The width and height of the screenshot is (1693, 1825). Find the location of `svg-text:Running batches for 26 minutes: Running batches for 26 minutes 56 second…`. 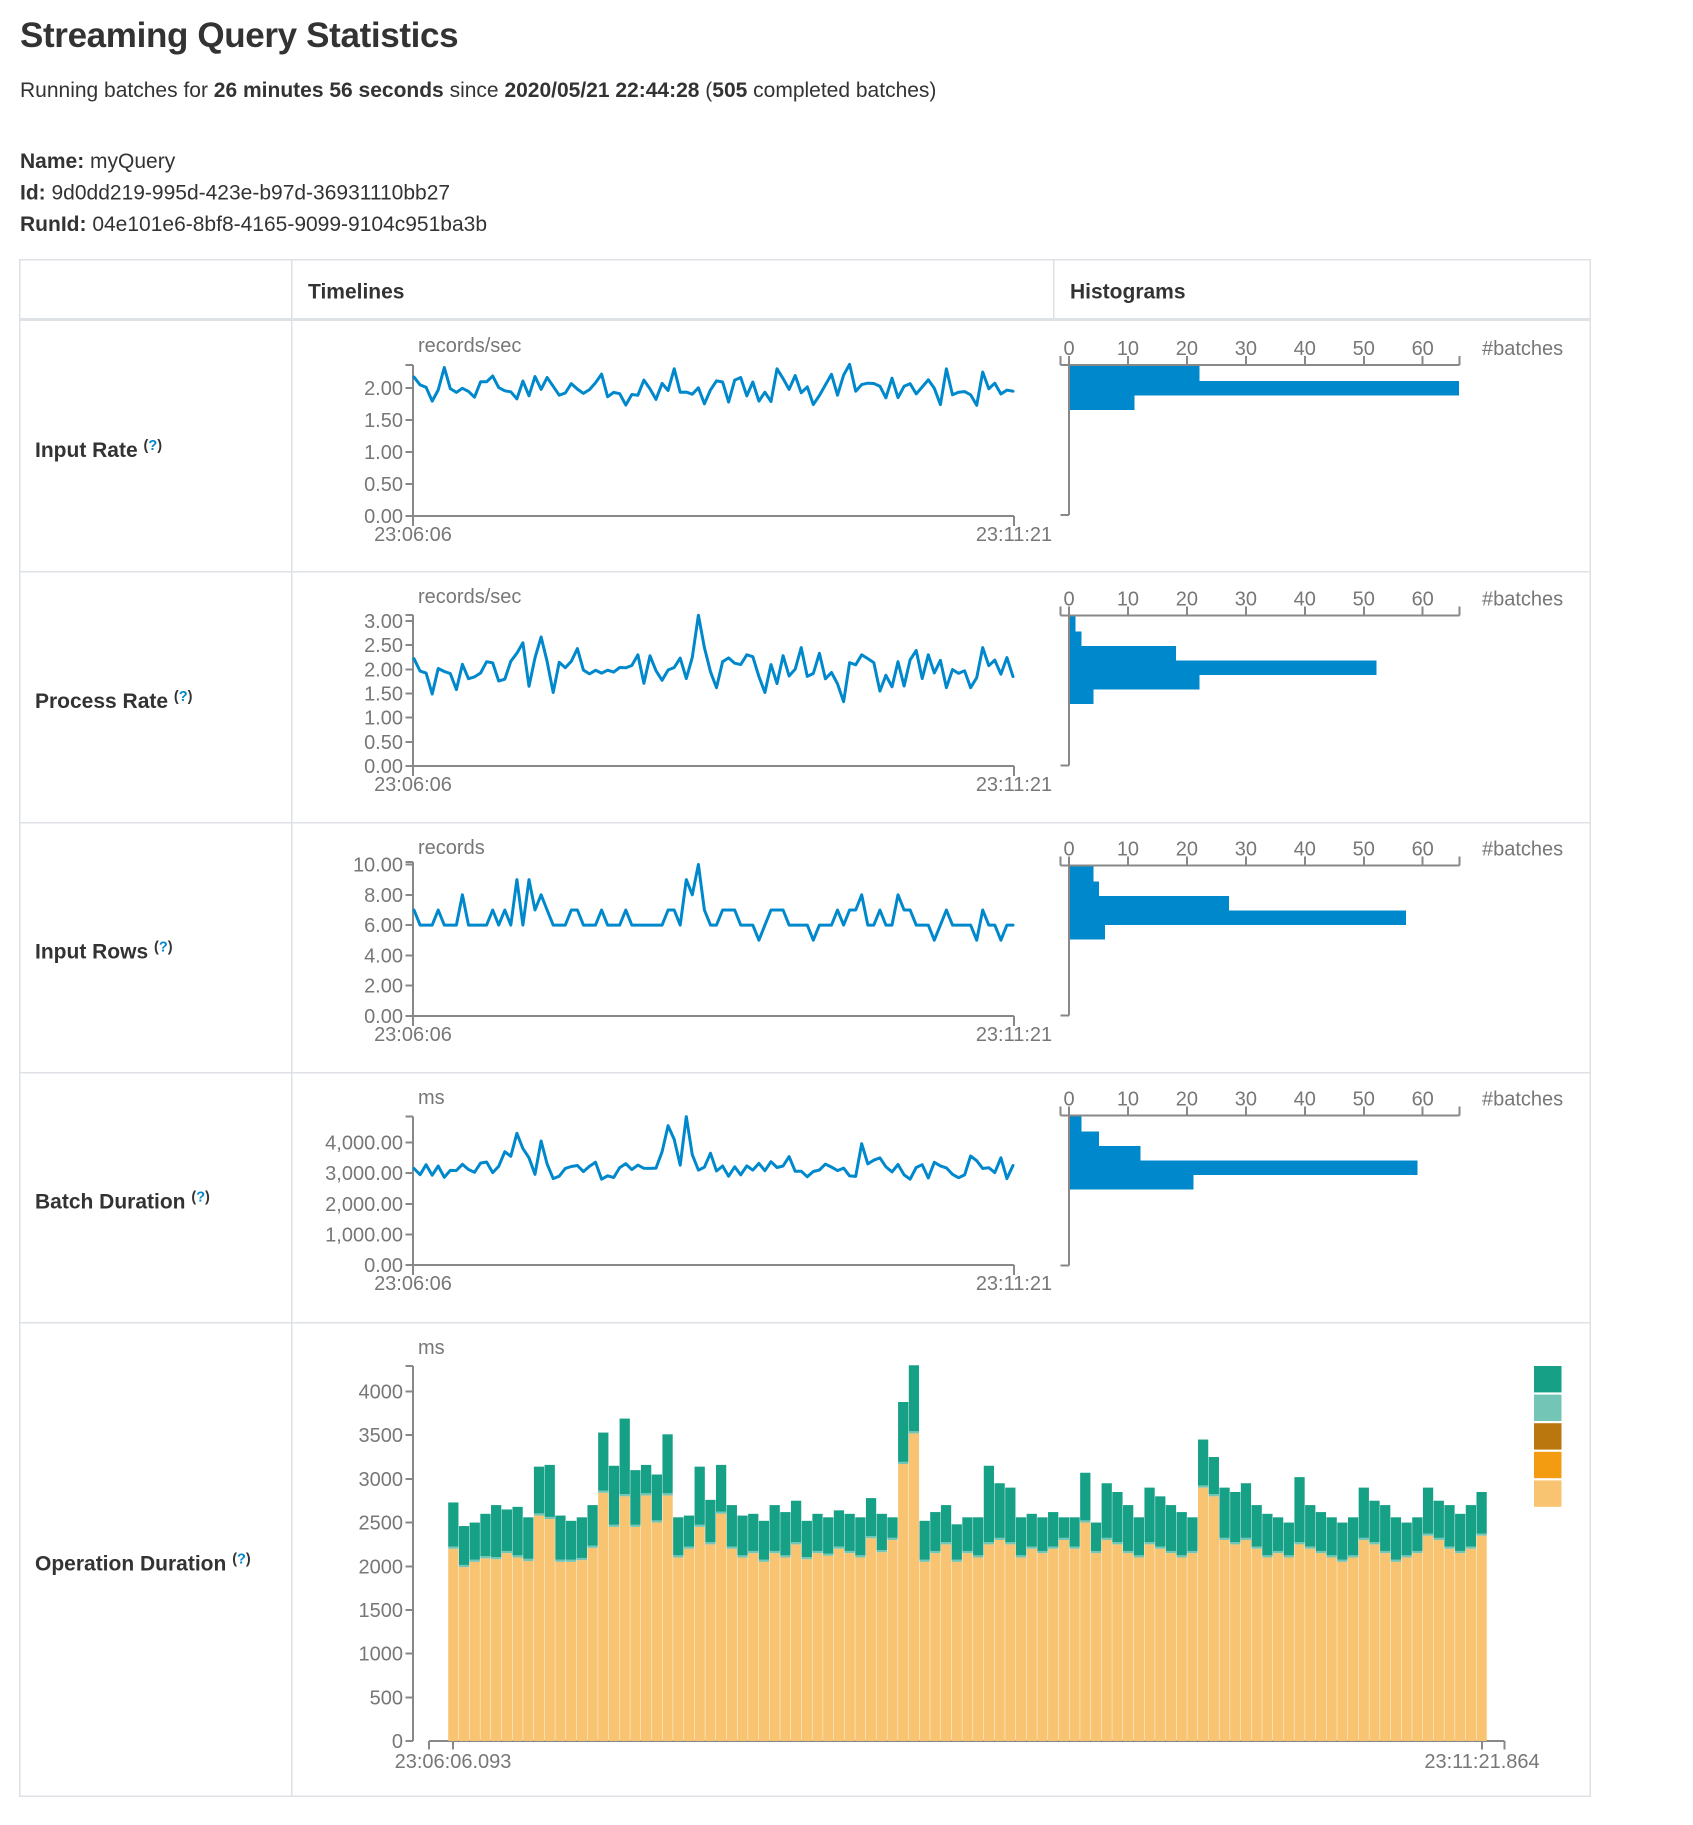

svg-text:Running batches for 26 minutes: Running batches for 26 minutes 56 second… is located at coordinates (478, 90).